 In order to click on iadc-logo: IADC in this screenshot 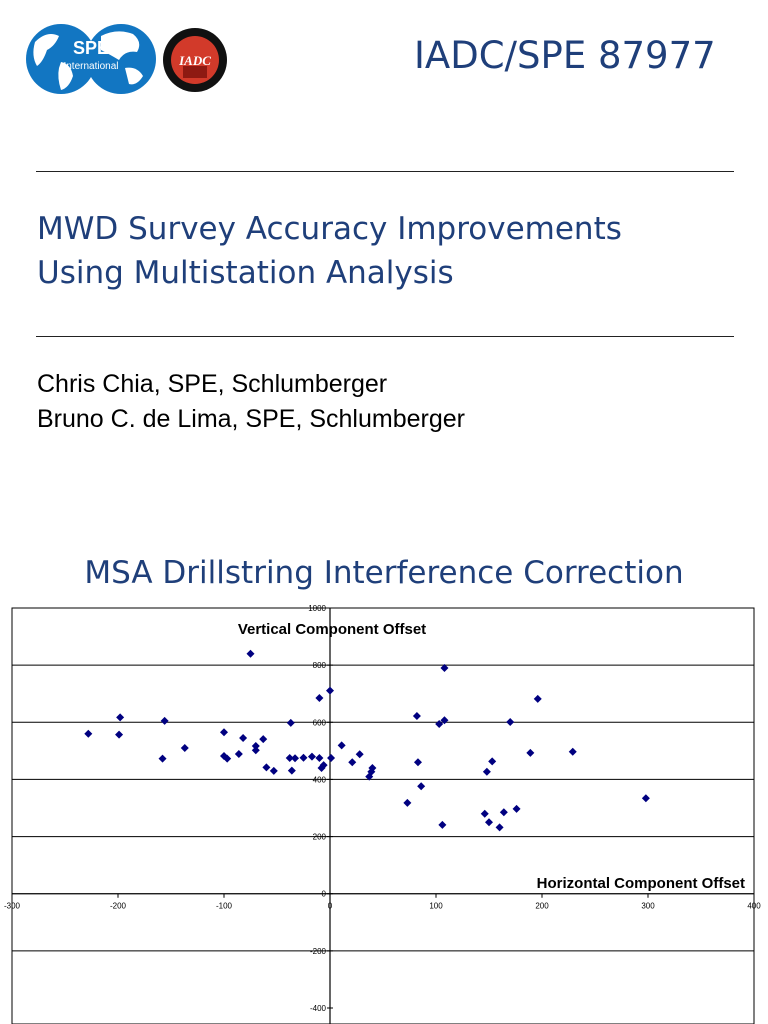, I will do `click(195, 60)`.